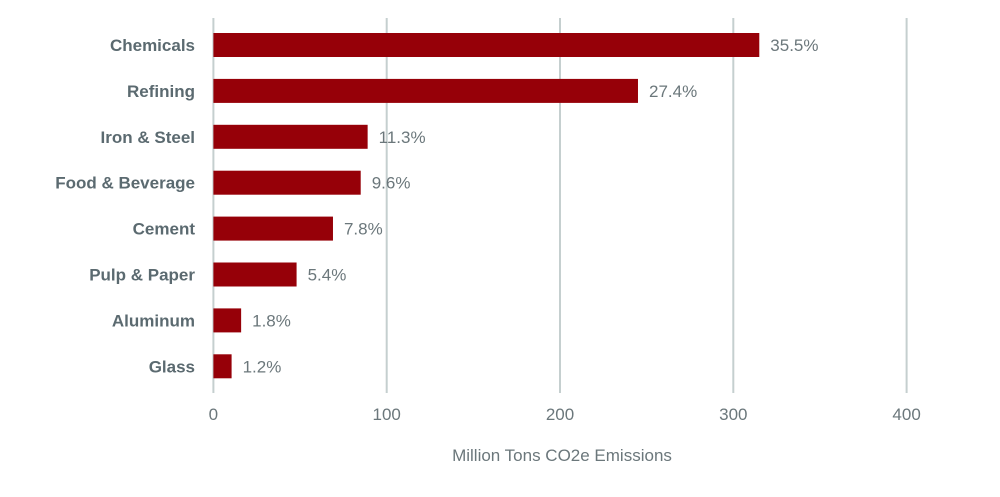  What do you see at coordinates (262, 366) in the screenshot?
I see `data-label: 1.2%` at bounding box center [262, 366].